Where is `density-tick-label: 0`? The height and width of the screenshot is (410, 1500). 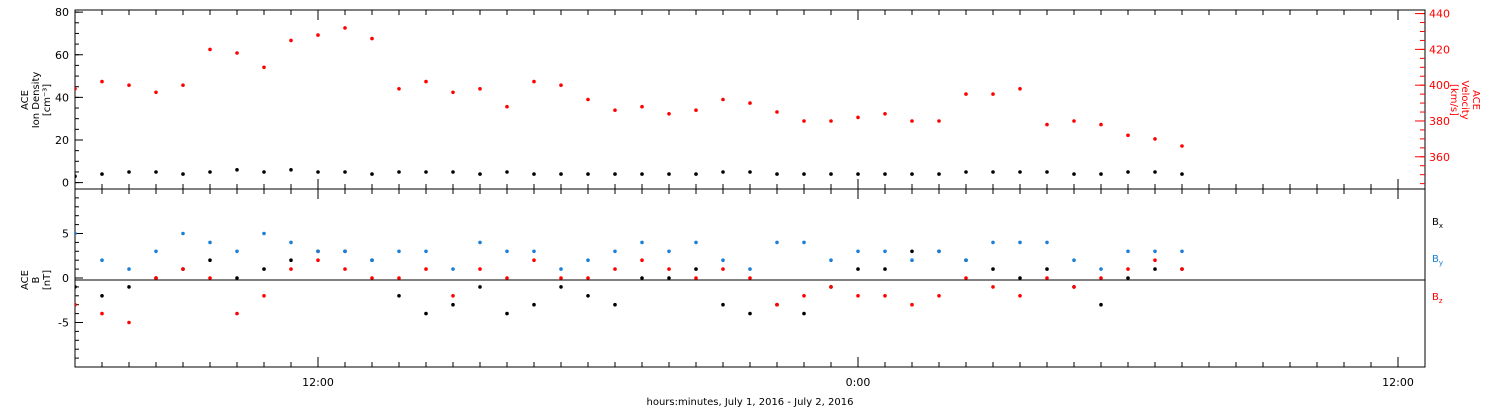
density-tick-label: 0 is located at coordinates (65, 183).